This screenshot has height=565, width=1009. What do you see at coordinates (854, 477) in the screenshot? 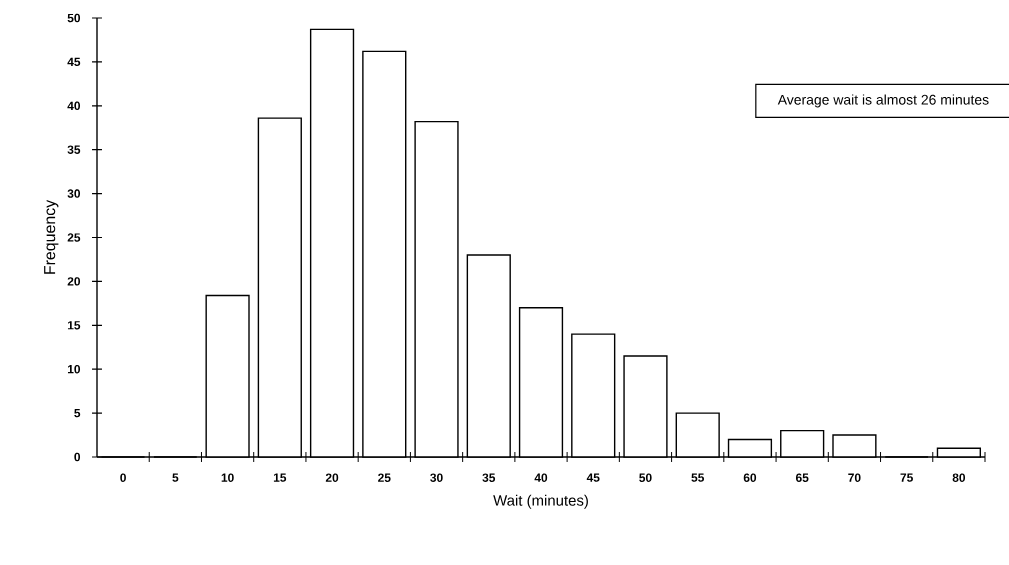
I see `x-tick-label: 70` at bounding box center [854, 477].